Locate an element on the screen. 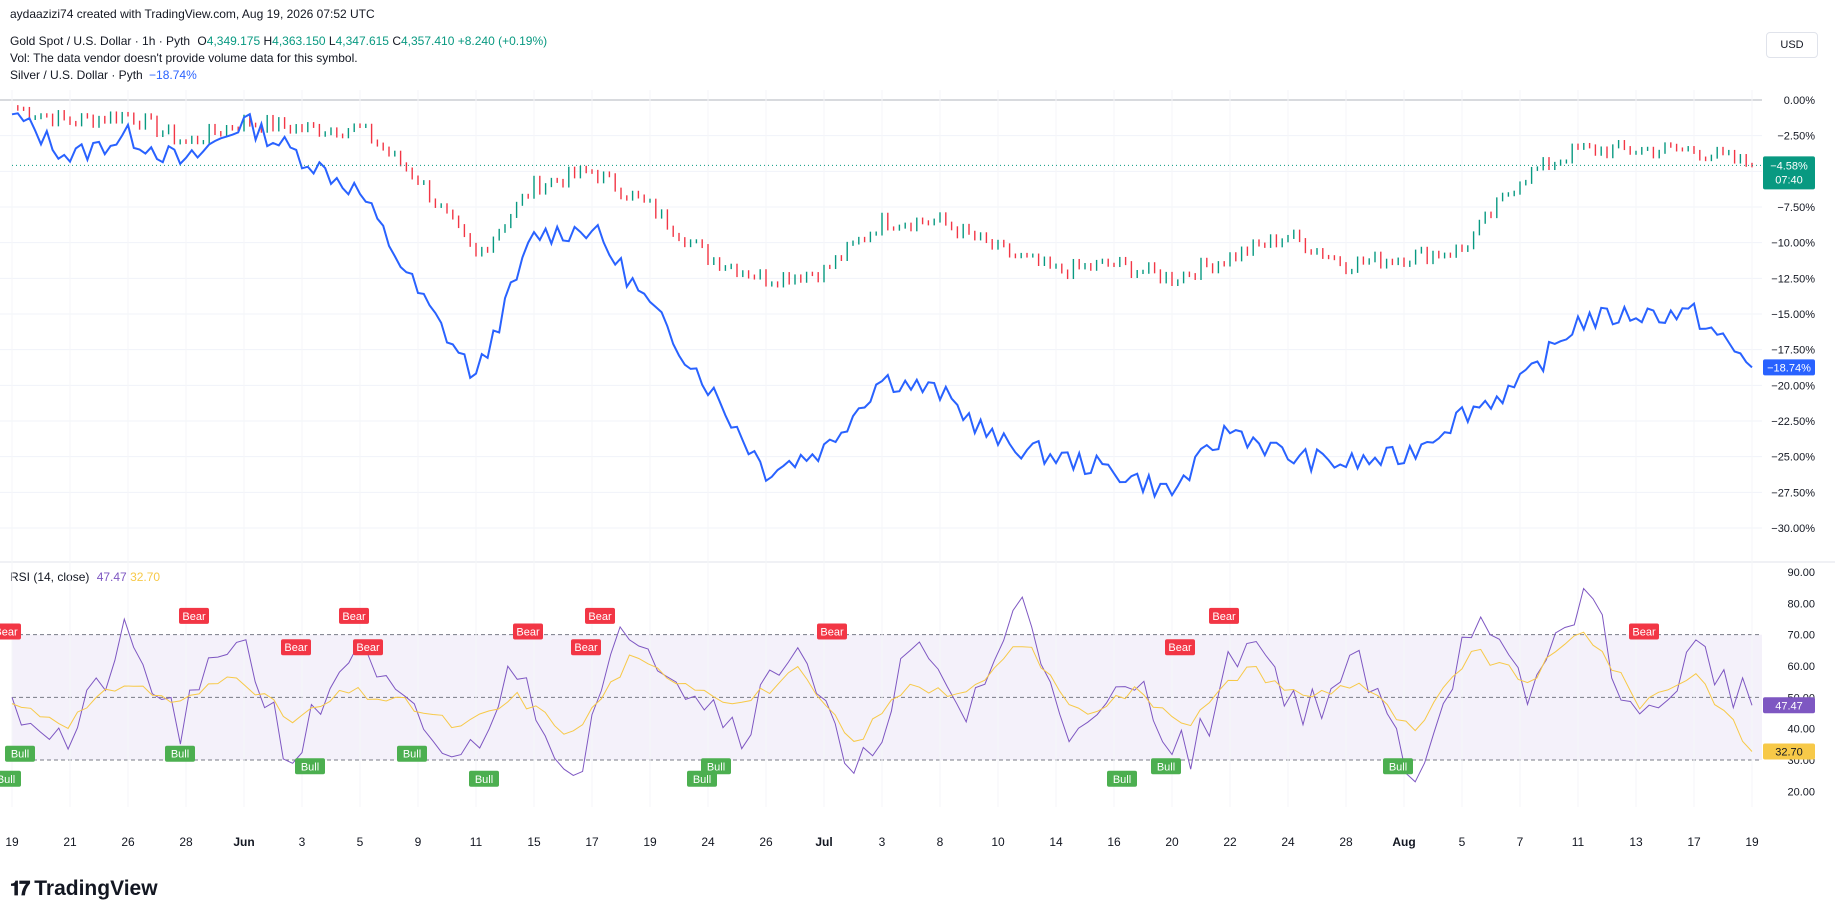 Image resolution: width=1835 pixels, height=917 pixels. silver-last-label: −18.74% is located at coordinates (1789, 368).